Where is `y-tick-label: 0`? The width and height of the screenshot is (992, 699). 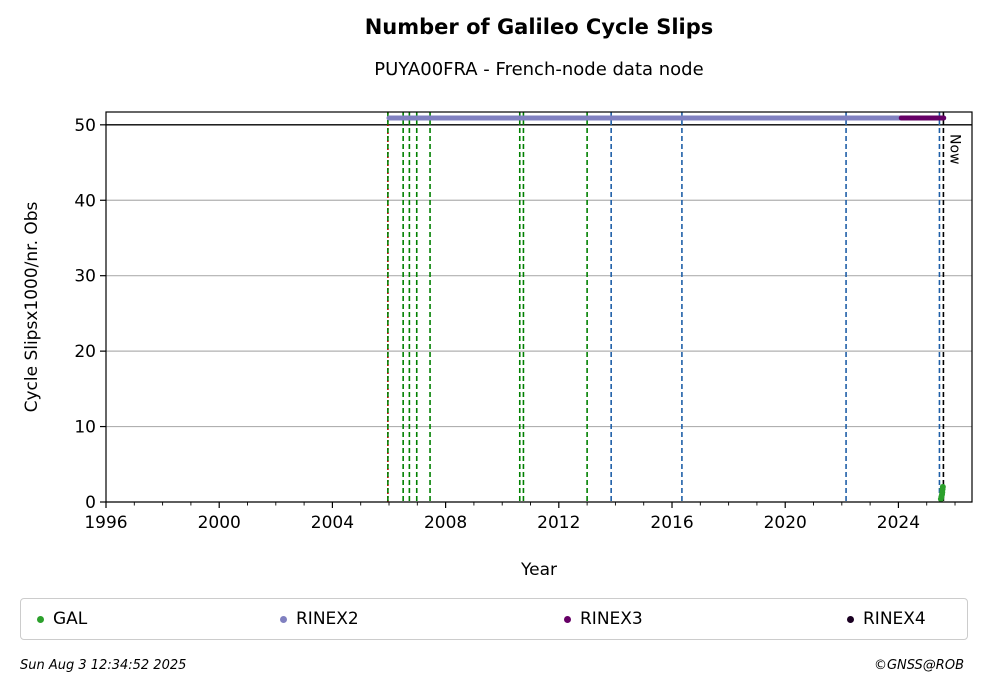 y-tick-label: 0 is located at coordinates (90, 503).